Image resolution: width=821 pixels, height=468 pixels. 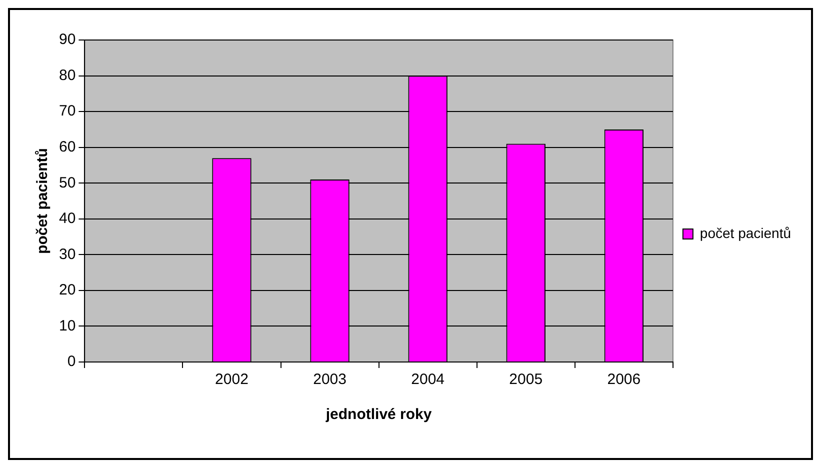 I want to click on y-tick-label: 20, so click(x=67, y=290).